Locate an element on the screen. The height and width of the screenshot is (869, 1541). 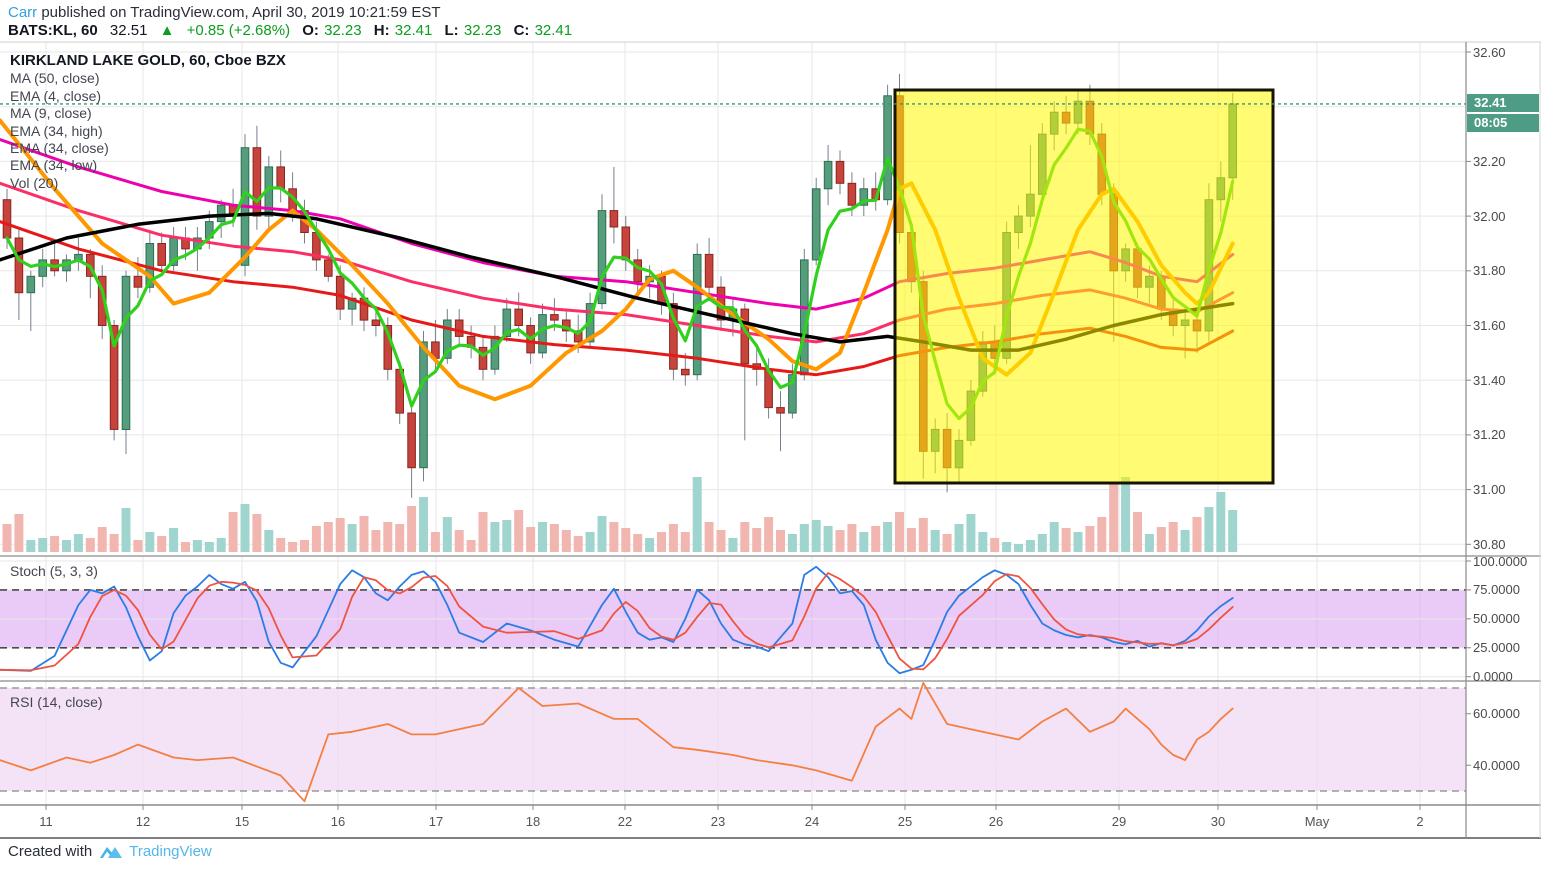
time-axis-label: 12 is located at coordinates (143, 821).